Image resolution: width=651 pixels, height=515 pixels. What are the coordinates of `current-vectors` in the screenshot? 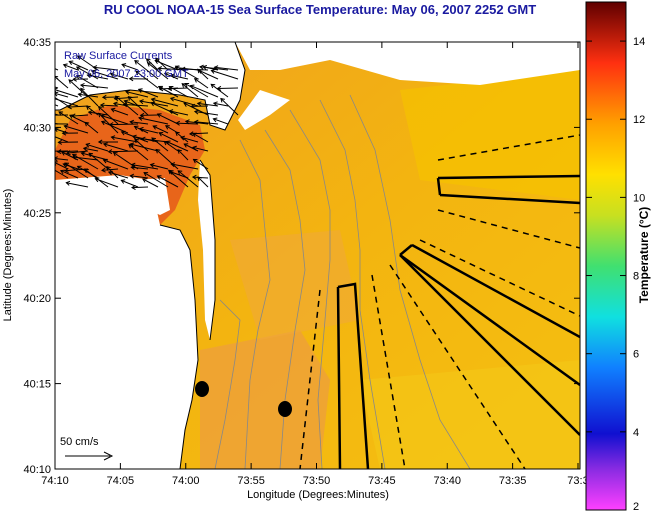 It's located at (147, 123).